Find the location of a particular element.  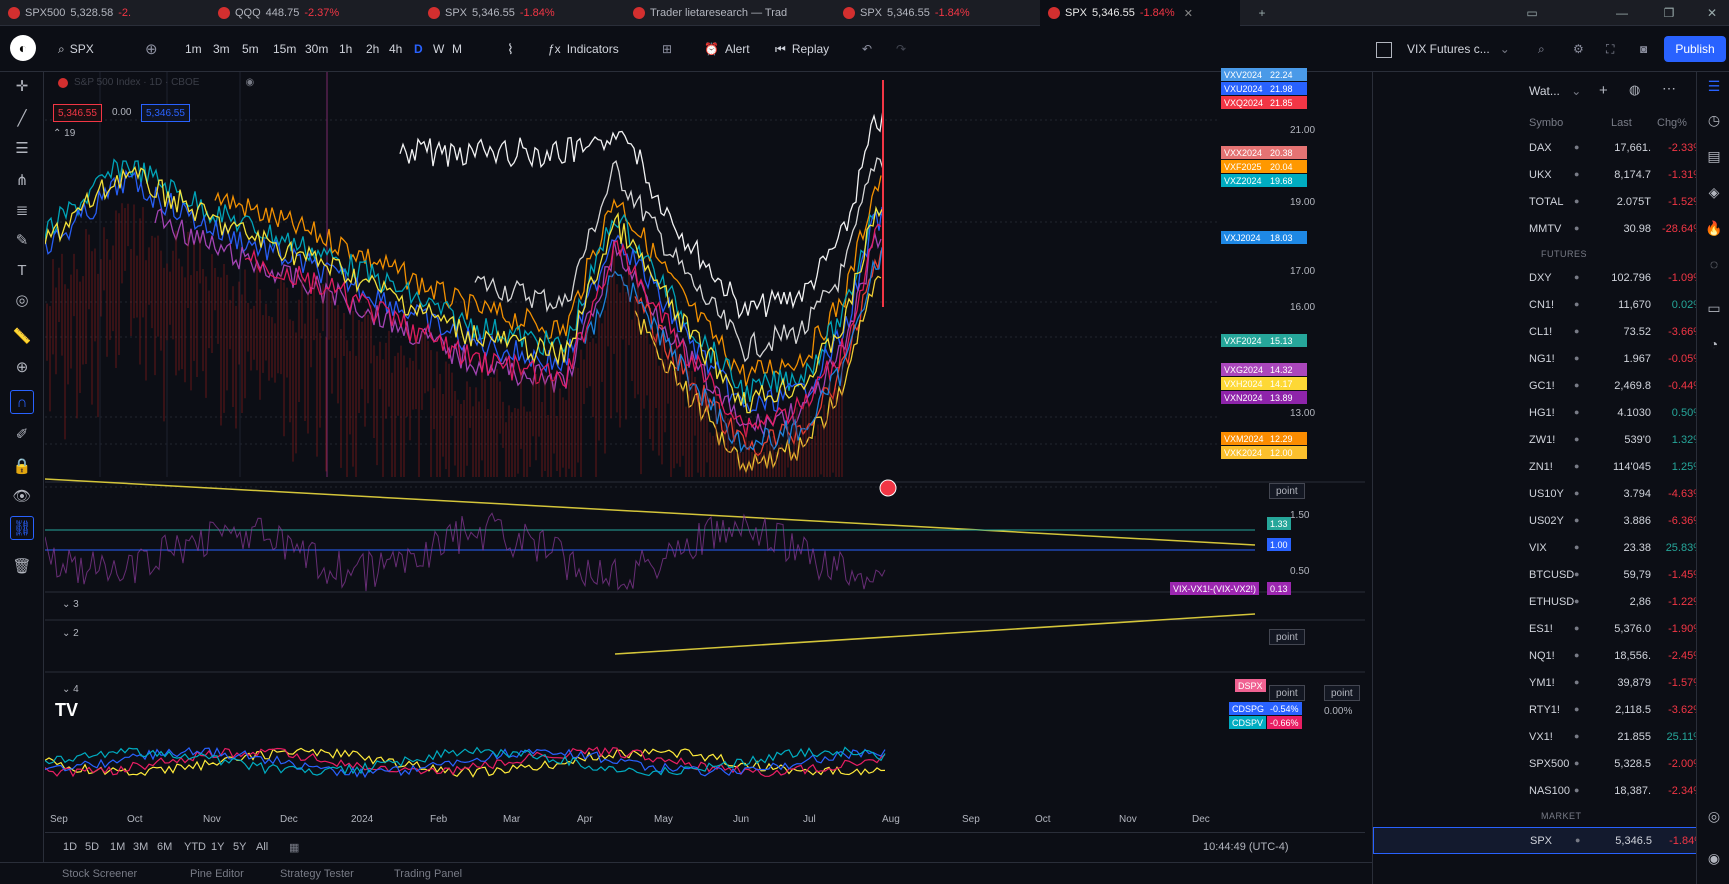

brush-icon: ✎ is located at coordinates (22, 240).